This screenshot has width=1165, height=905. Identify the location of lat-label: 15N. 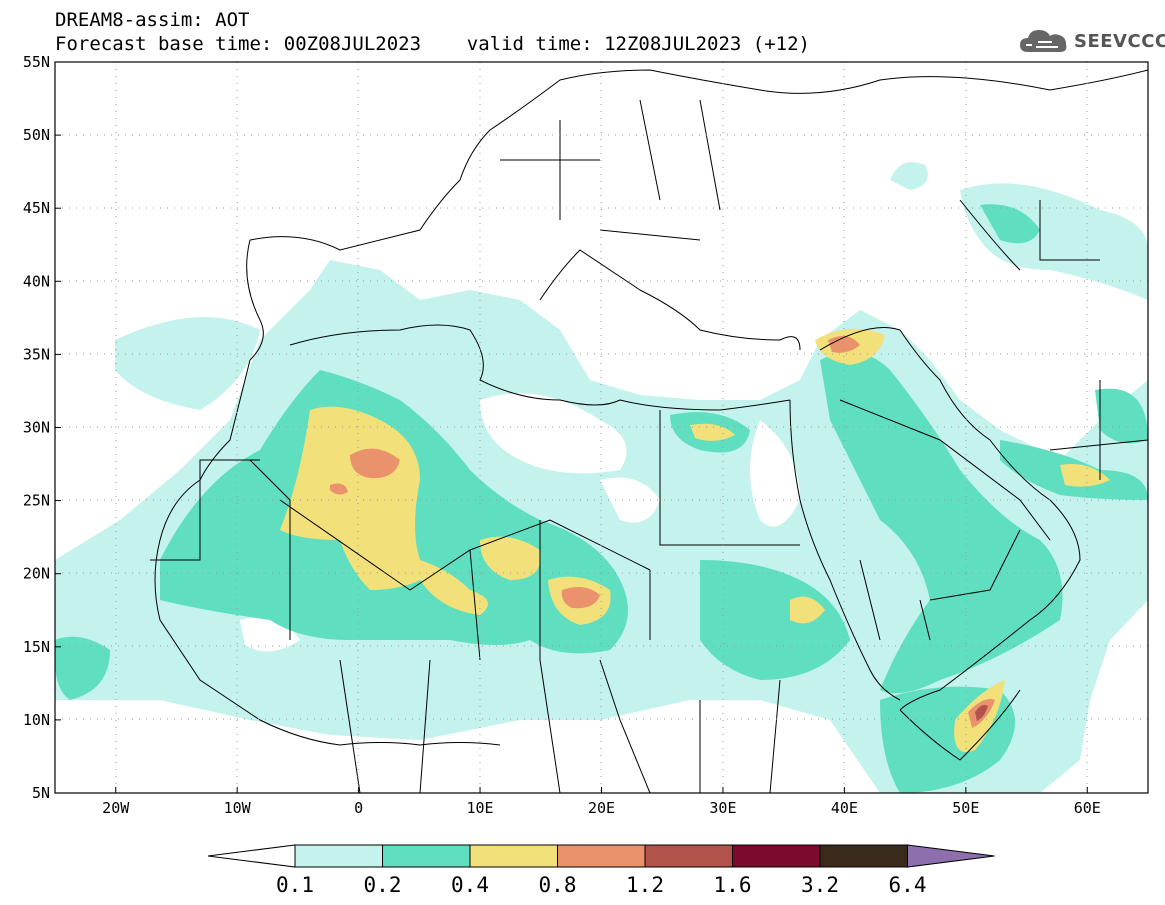
(36, 647).